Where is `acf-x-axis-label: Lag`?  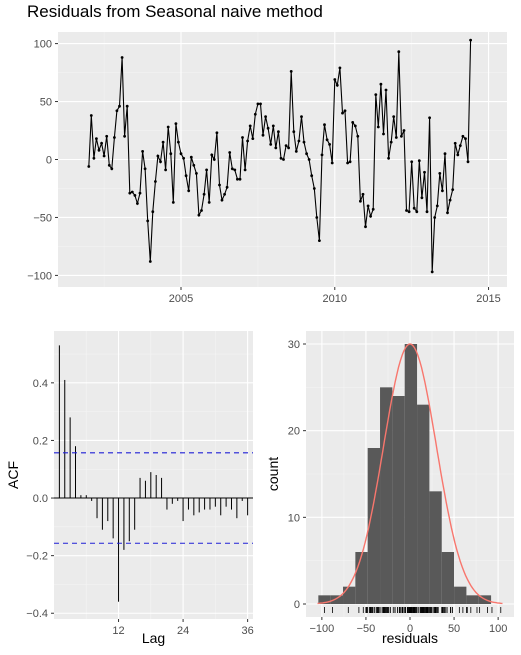
acf-x-axis-label: Lag is located at coordinates (153, 638).